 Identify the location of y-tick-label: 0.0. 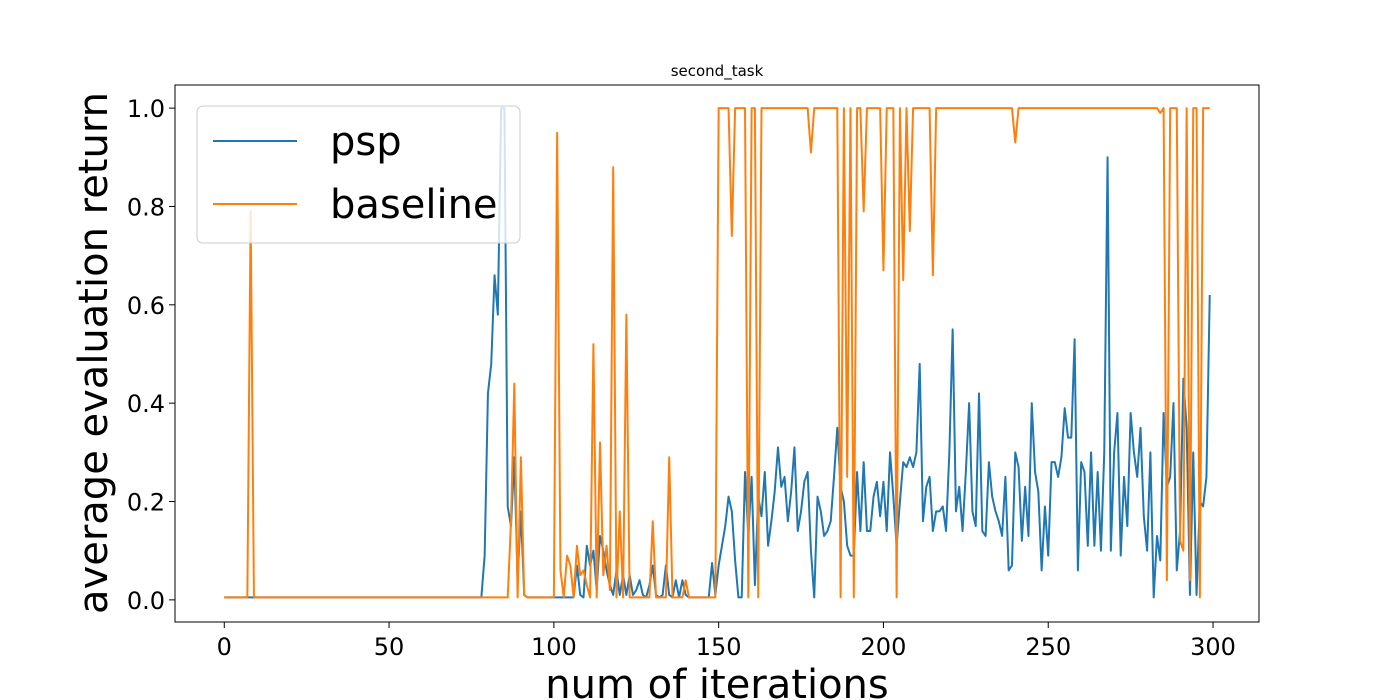
(146, 601).